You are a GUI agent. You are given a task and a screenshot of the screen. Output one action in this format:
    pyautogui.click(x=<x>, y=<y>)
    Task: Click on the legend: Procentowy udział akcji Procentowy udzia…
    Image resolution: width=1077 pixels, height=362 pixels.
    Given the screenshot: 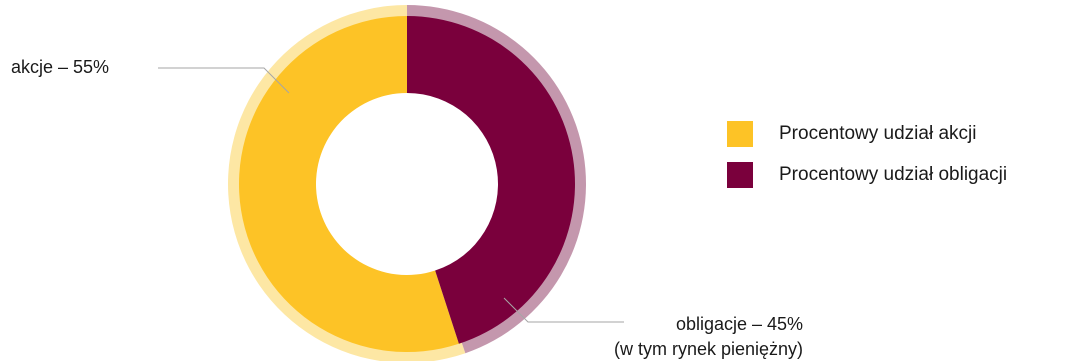 What is the action you would take?
    pyautogui.click(x=867, y=161)
    